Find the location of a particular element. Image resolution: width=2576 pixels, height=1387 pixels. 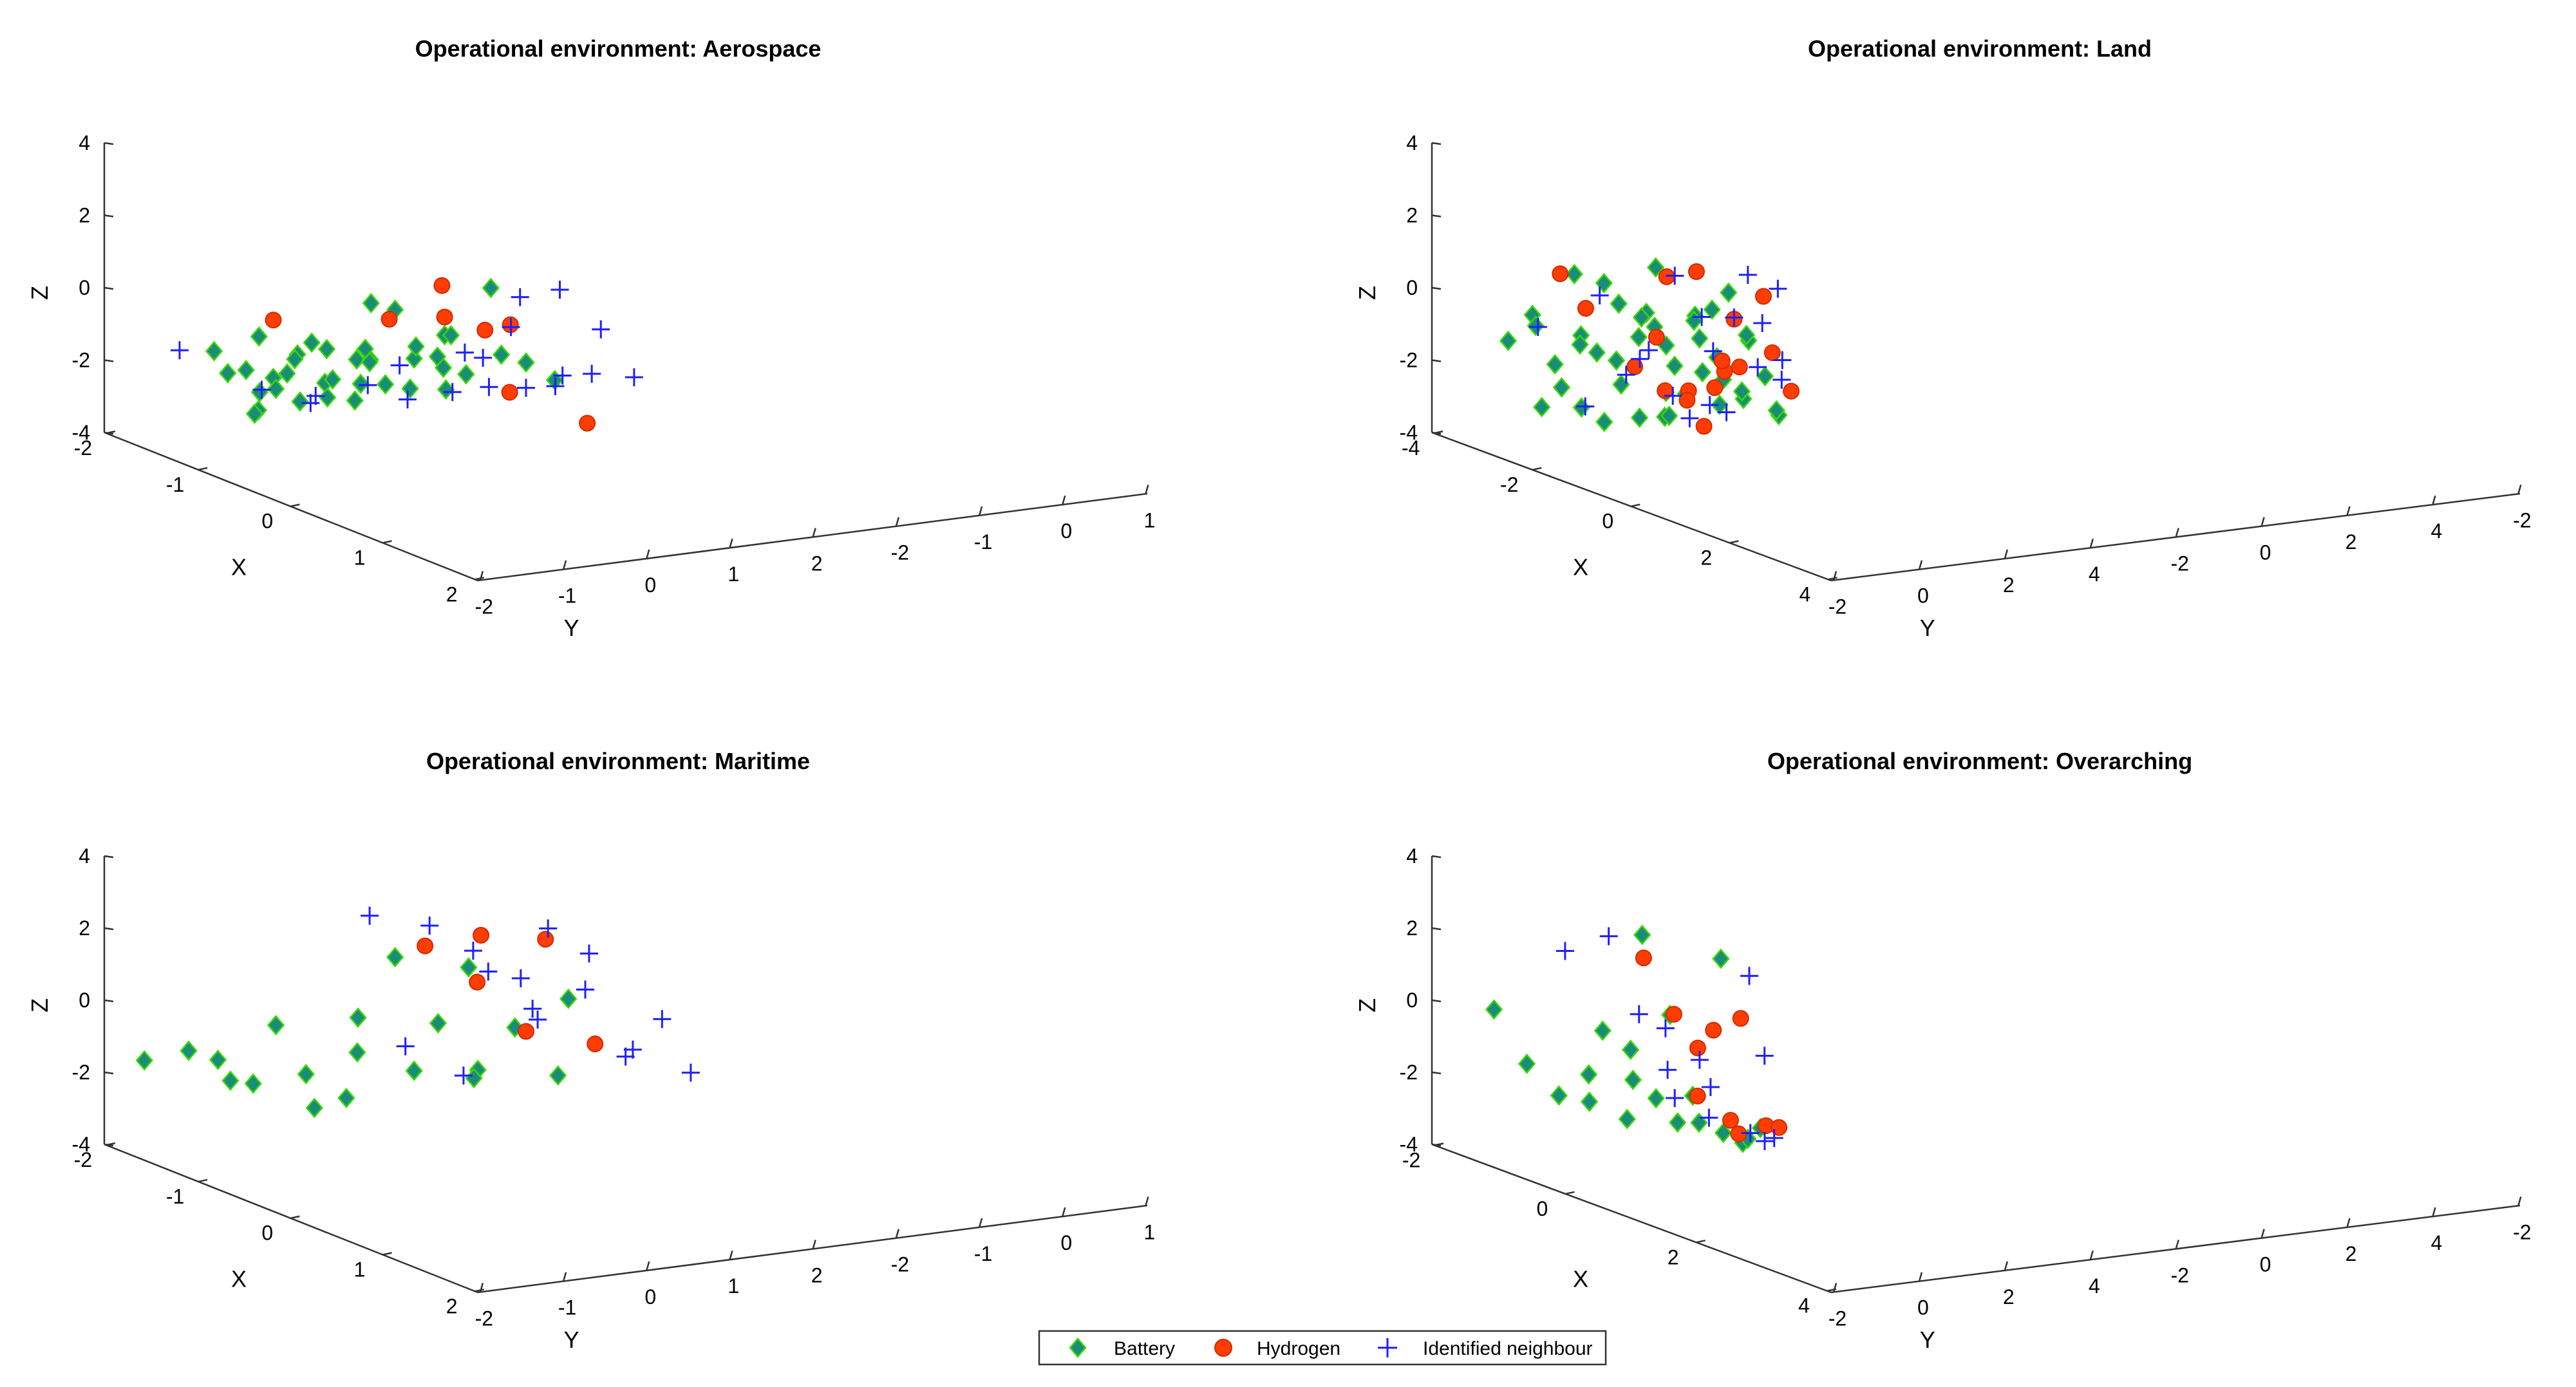

data-points is located at coordinates (1636, 1038).